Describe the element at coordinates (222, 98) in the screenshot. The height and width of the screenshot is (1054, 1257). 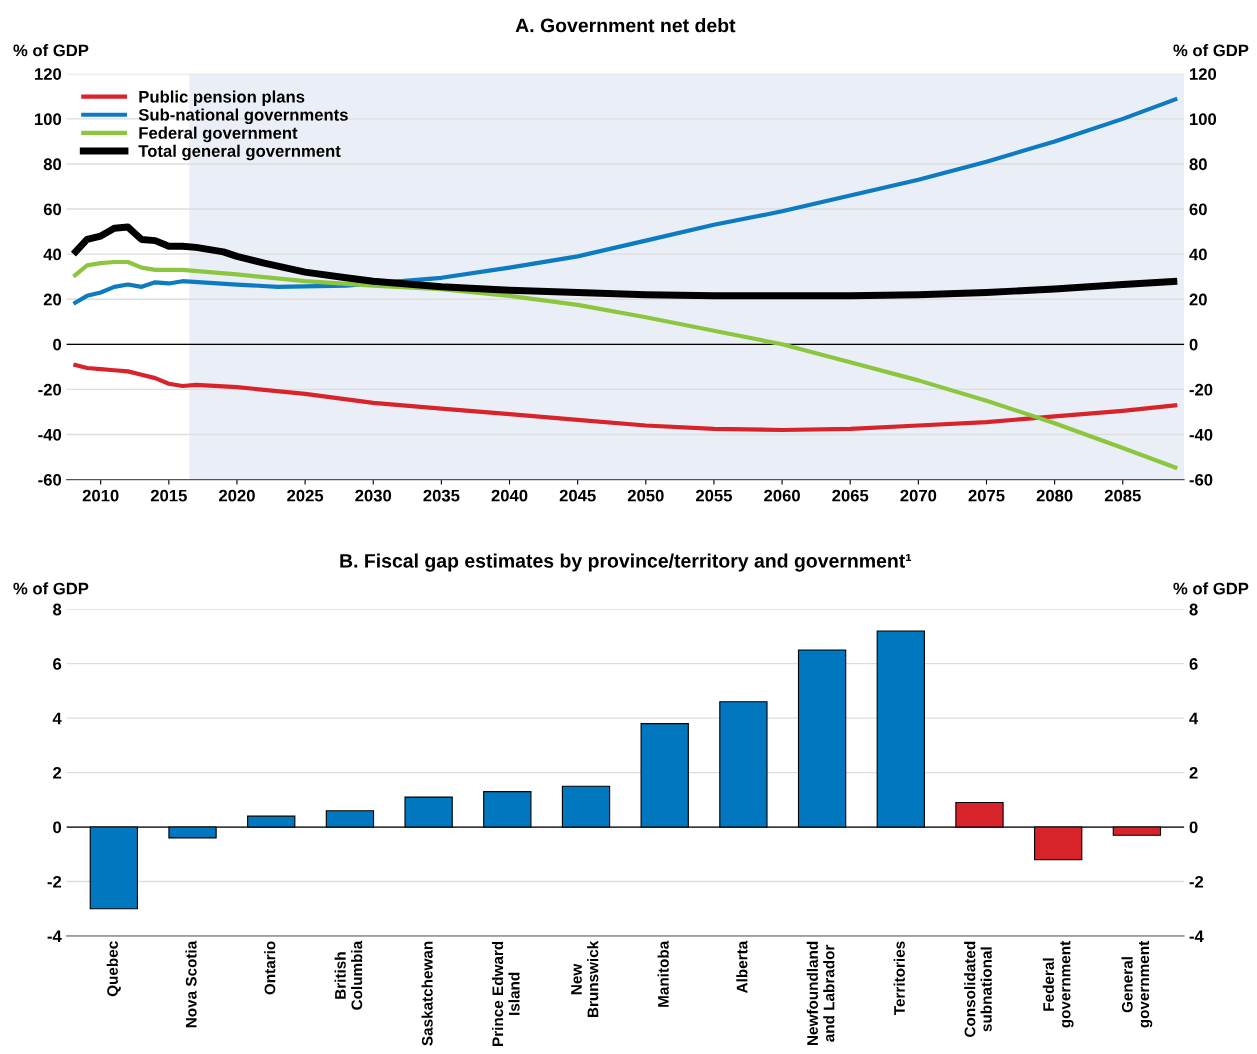
I see `legend-label: Public pension plans` at that location.